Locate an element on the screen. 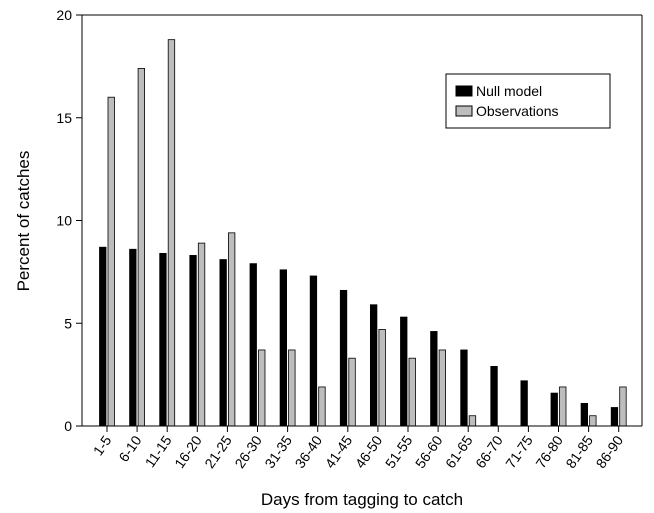  x-tick-label: 26-30 is located at coordinates (248, 451).